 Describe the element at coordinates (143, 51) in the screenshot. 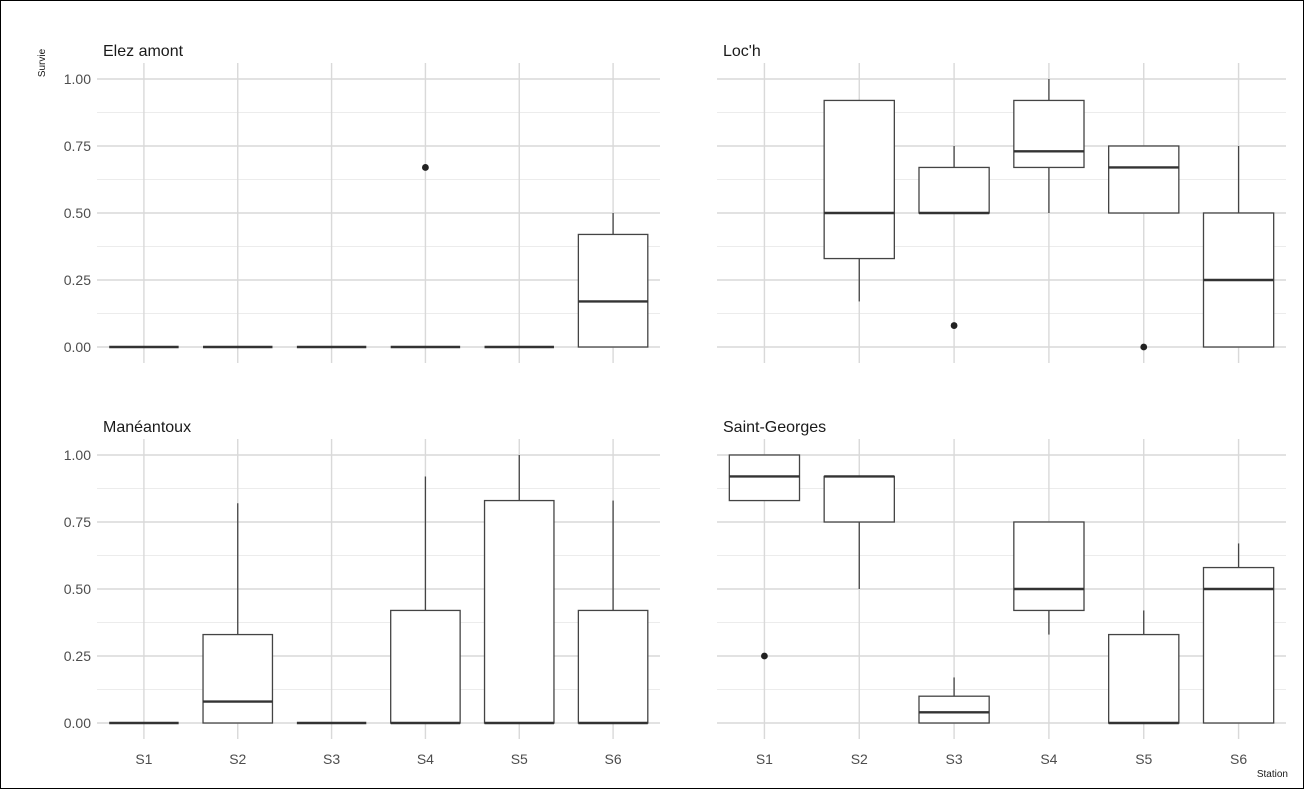

I see `panel-title: Elez amont` at that location.